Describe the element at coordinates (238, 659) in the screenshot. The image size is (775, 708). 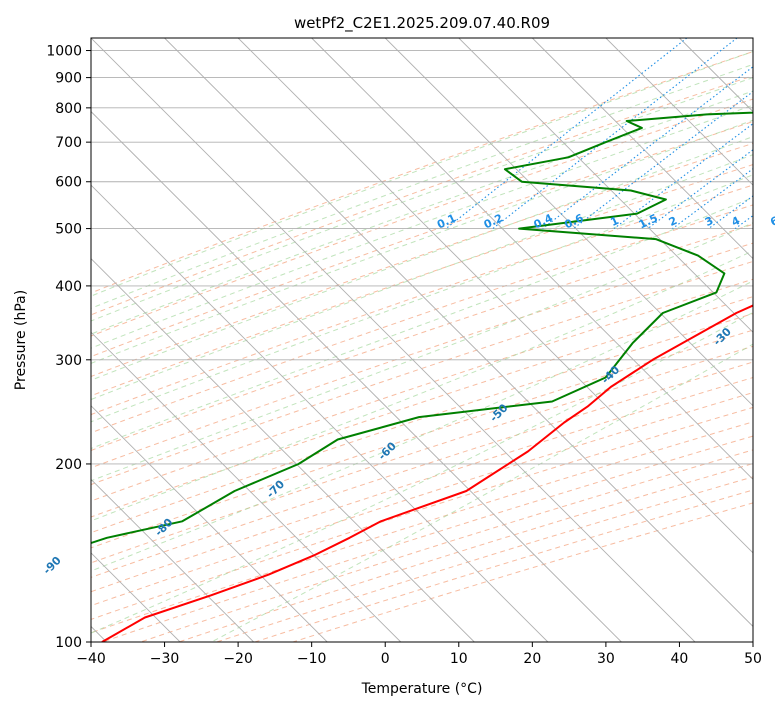
I see `x-tick-label: −20` at that location.